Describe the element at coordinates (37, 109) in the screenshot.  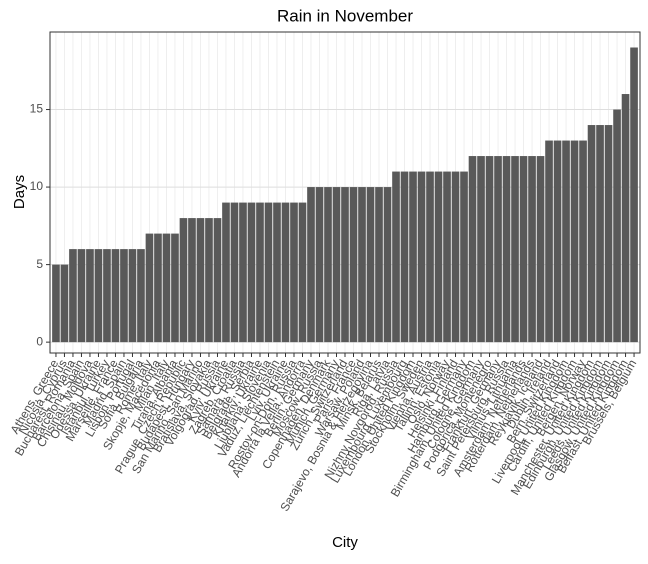
I see `y-tick-label: 15` at that location.